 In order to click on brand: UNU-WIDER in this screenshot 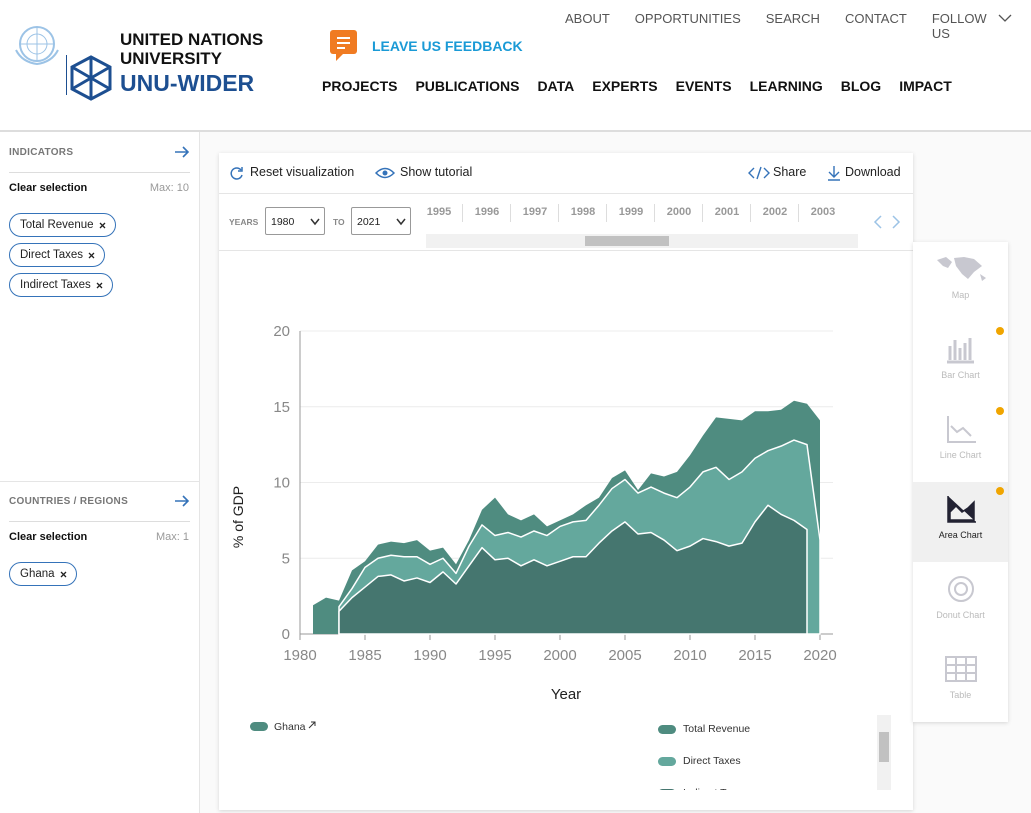, I will do `click(187, 83)`.